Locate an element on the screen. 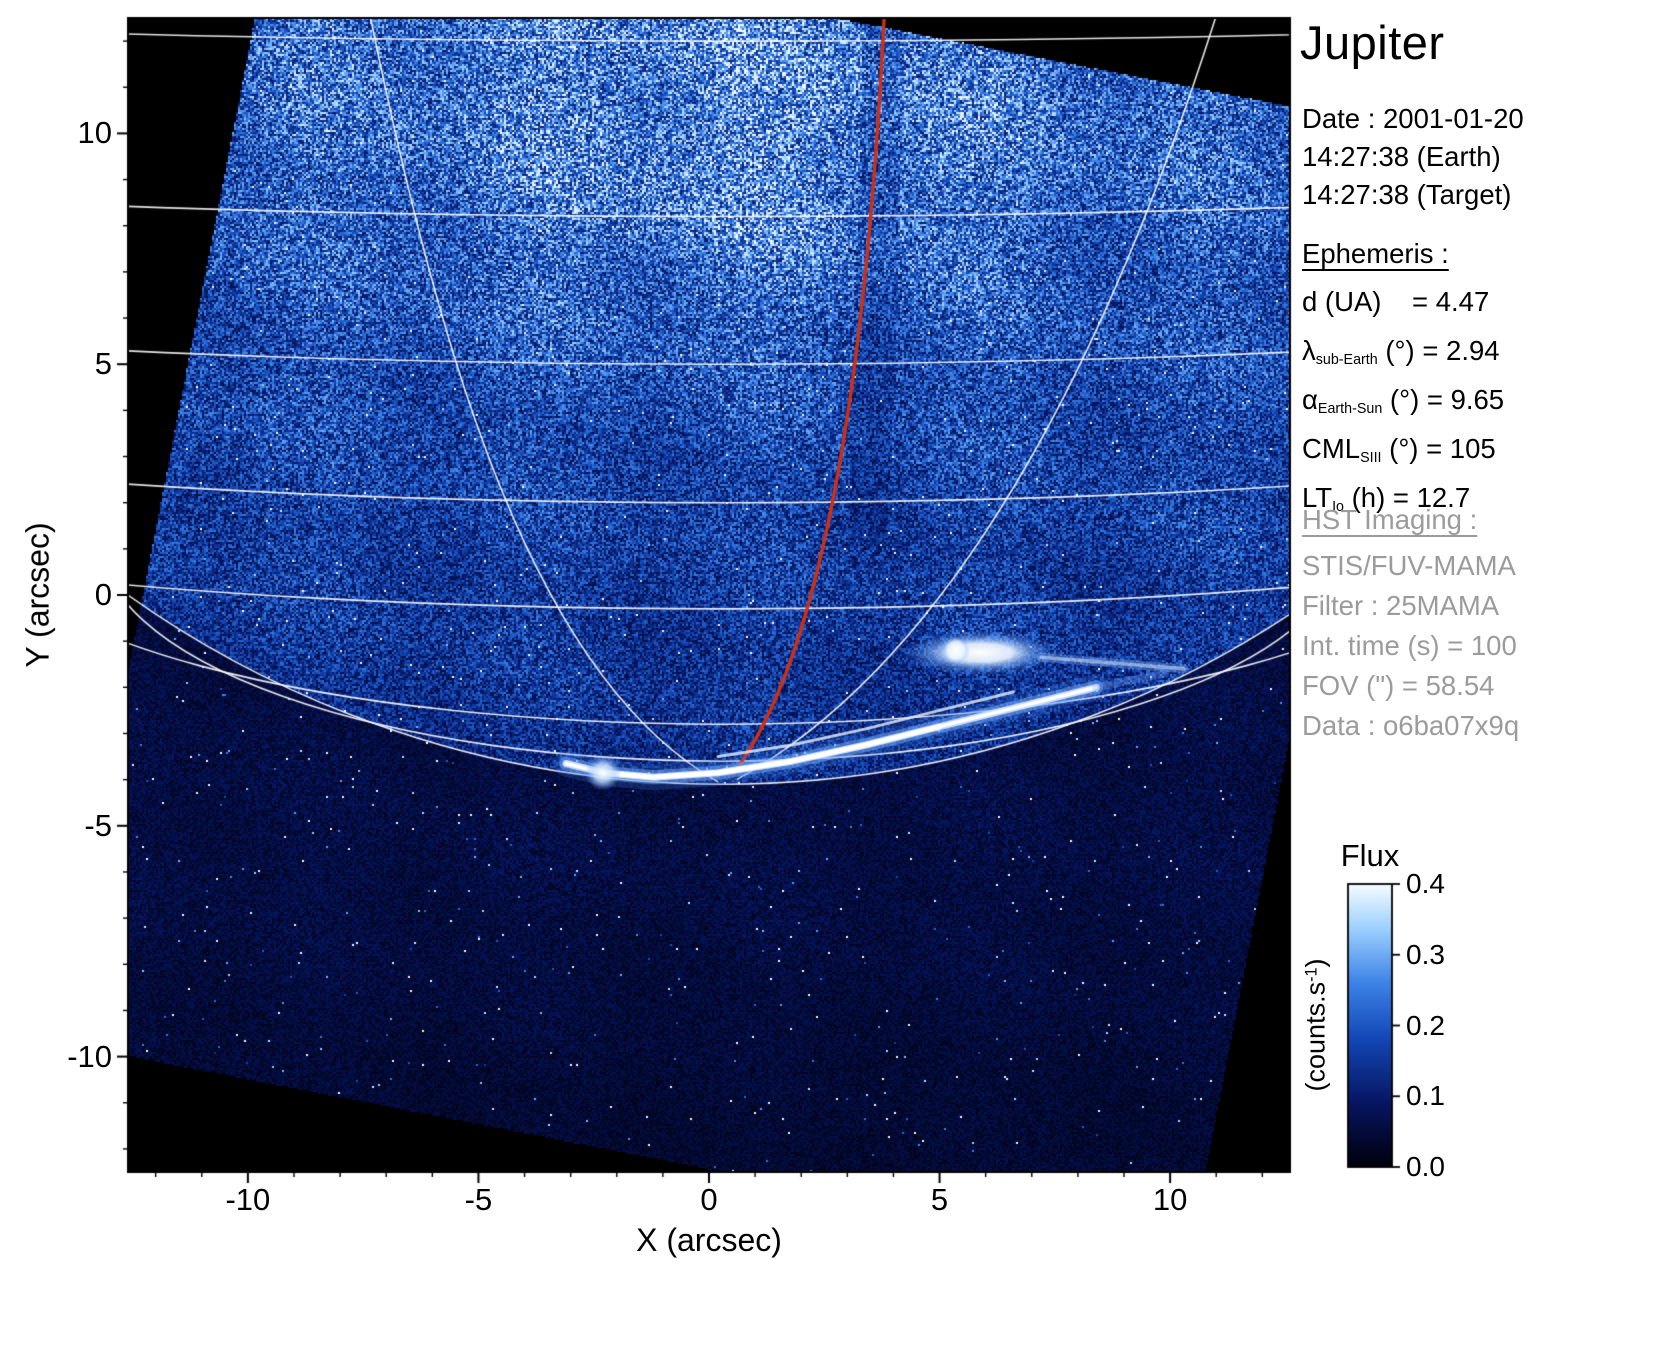  hst-fov: FOV (") = 58.54 is located at coordinates (1398, 685).